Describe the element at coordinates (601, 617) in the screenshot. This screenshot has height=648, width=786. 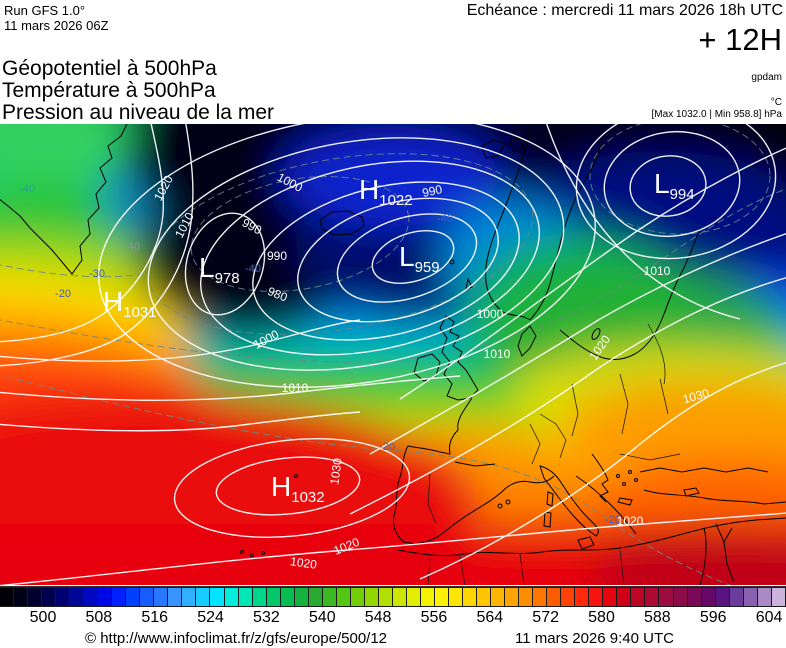
I see `colorbar-tick-label: 580` at that location.